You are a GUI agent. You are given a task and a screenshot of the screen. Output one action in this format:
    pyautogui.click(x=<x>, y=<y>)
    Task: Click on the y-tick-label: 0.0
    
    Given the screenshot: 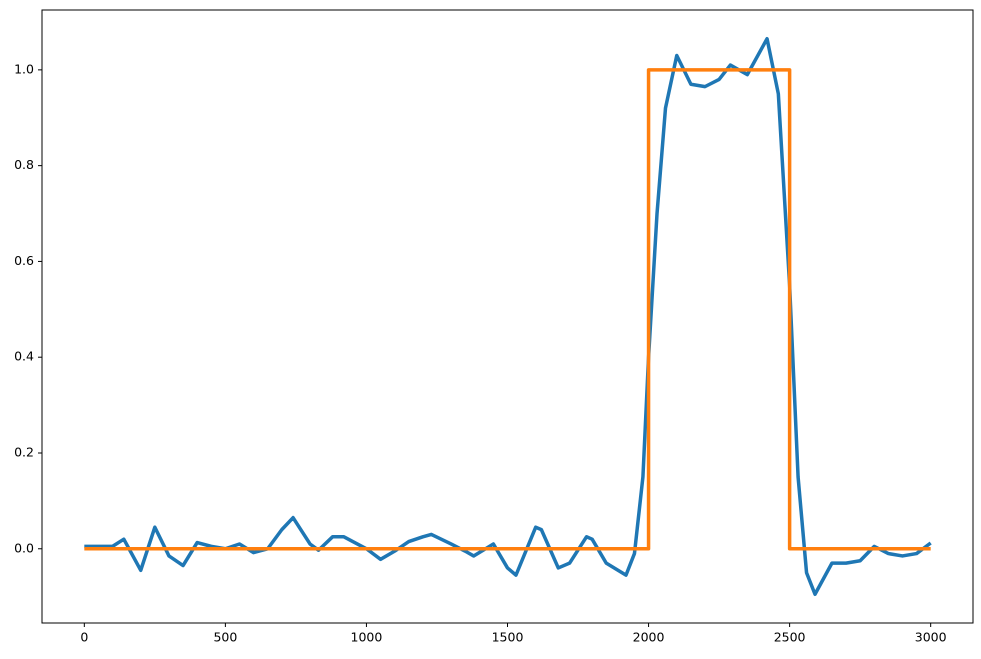 What is the action you would take?
    pyautogui.click(x=24, y=547)
    